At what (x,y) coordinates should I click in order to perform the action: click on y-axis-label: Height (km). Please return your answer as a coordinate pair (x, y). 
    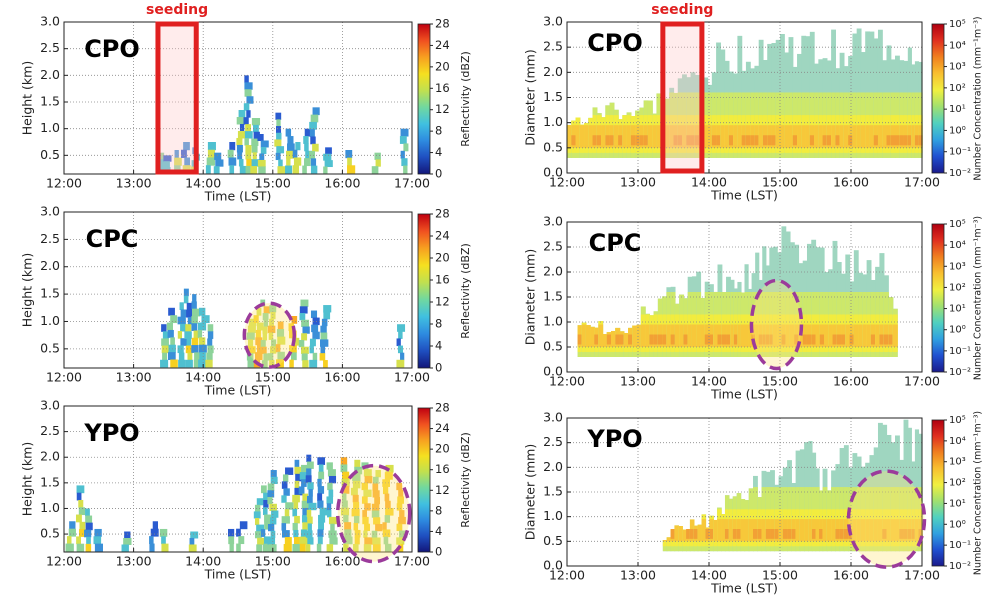
    Looking at the image, I should click on (27, 479).